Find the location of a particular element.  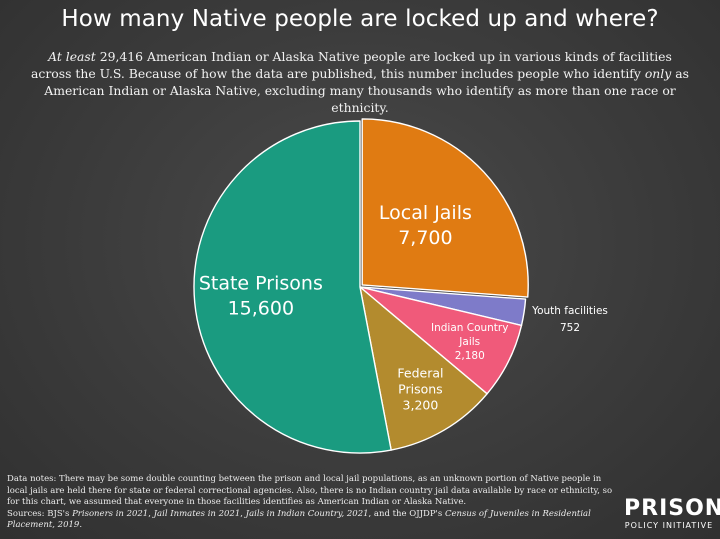

slice-label-indian-country-jails: Indian Country Jails 2,180 is located at coordinates (469, 342).